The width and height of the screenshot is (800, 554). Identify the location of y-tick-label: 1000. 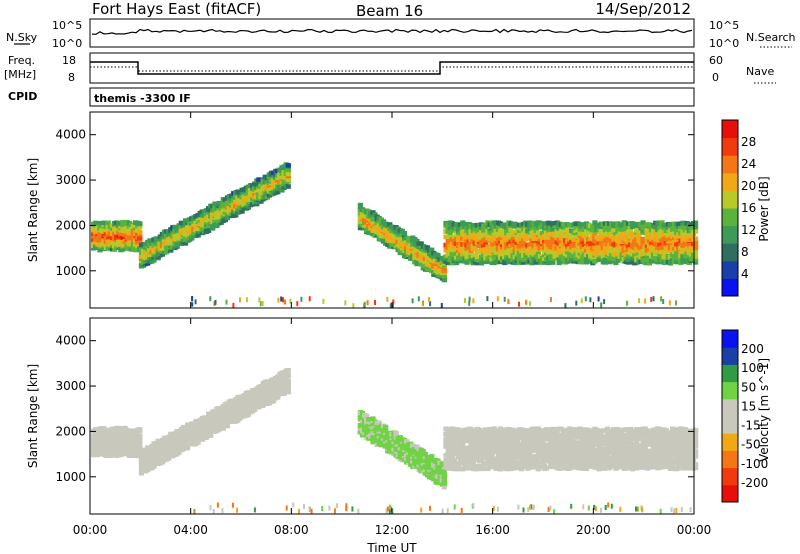
(70, 271).